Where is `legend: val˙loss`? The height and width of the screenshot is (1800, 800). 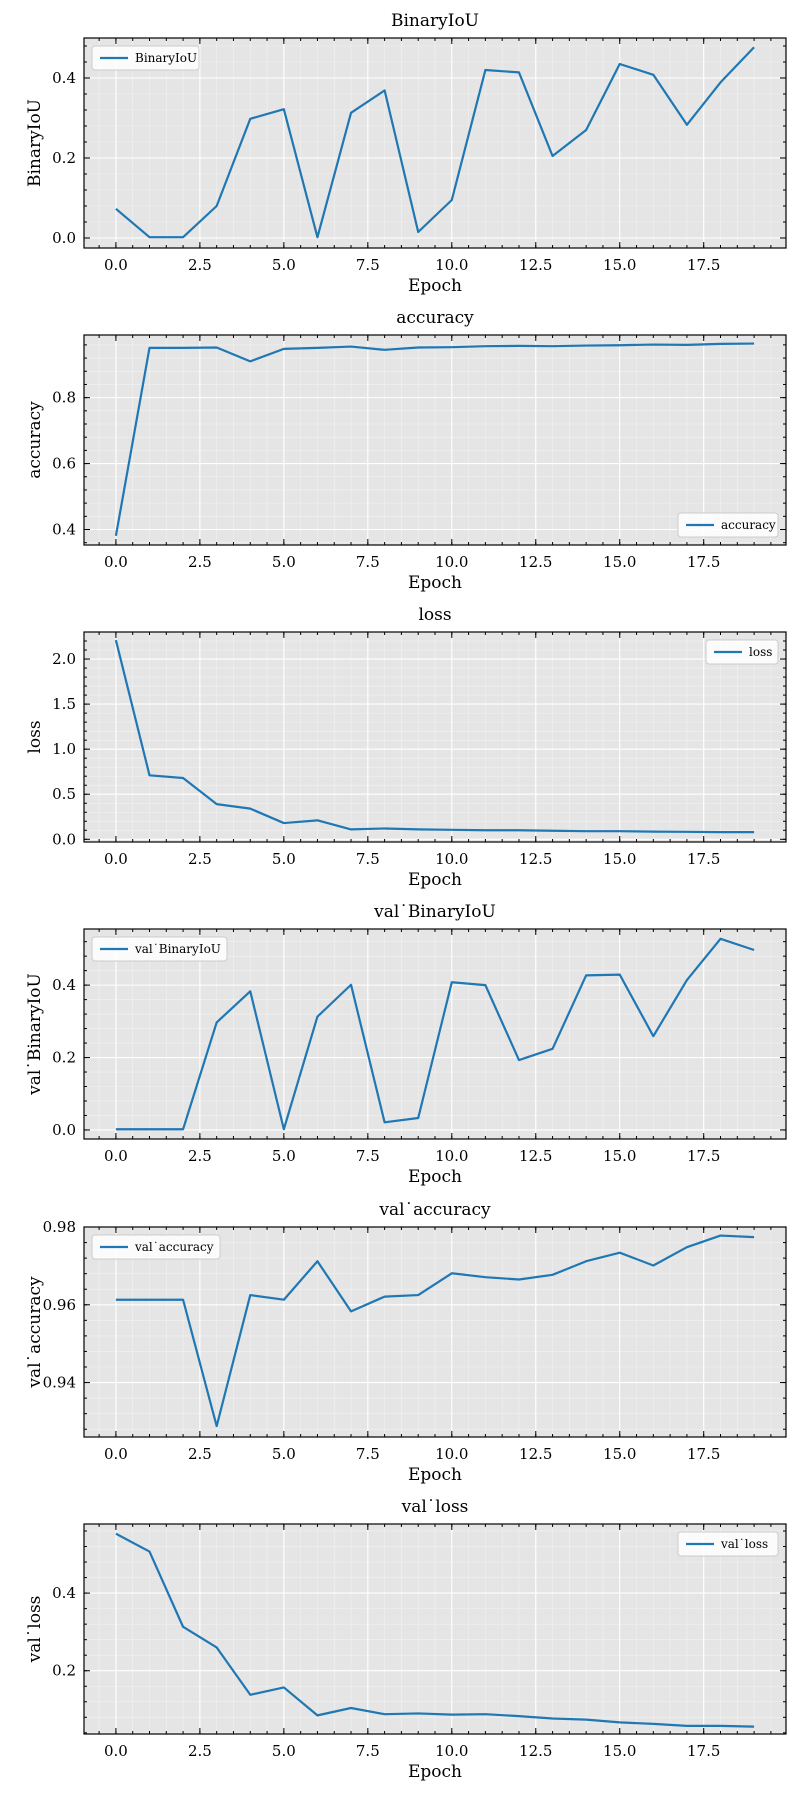 legend: val˙loss is located at coordinates (728, 1544).